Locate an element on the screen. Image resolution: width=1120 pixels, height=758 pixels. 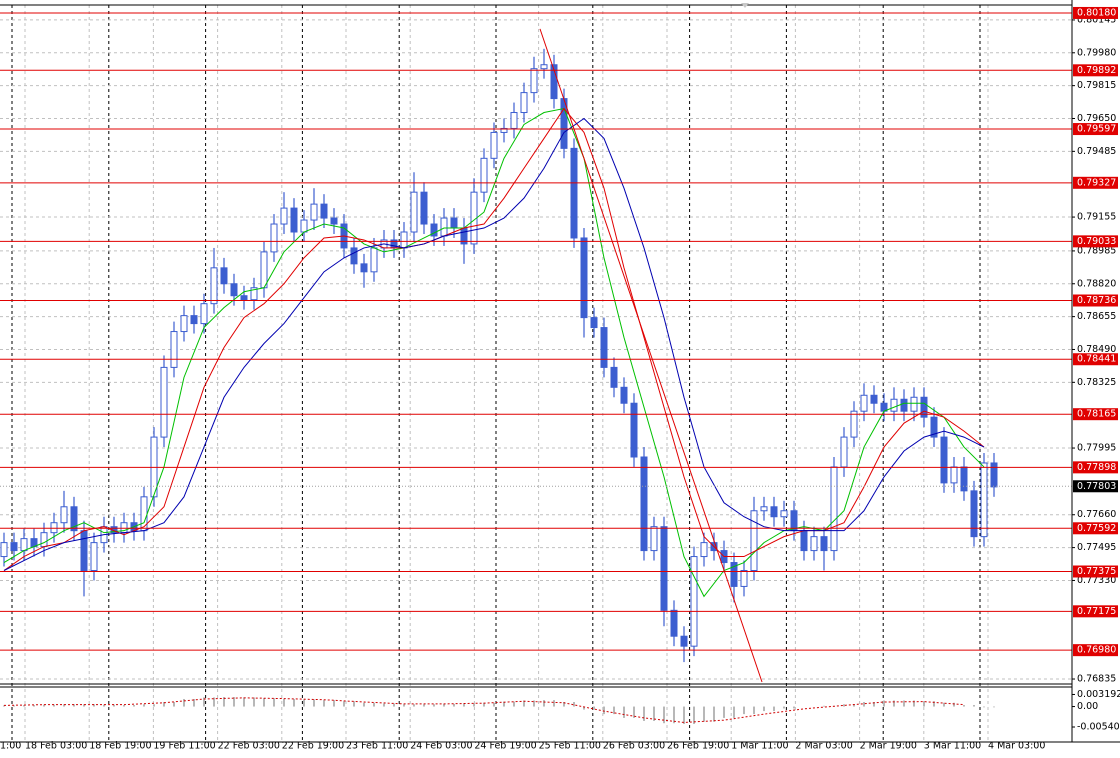
x-tick-label: 23 Feb 11:00 is located at coordinates (377, 746).